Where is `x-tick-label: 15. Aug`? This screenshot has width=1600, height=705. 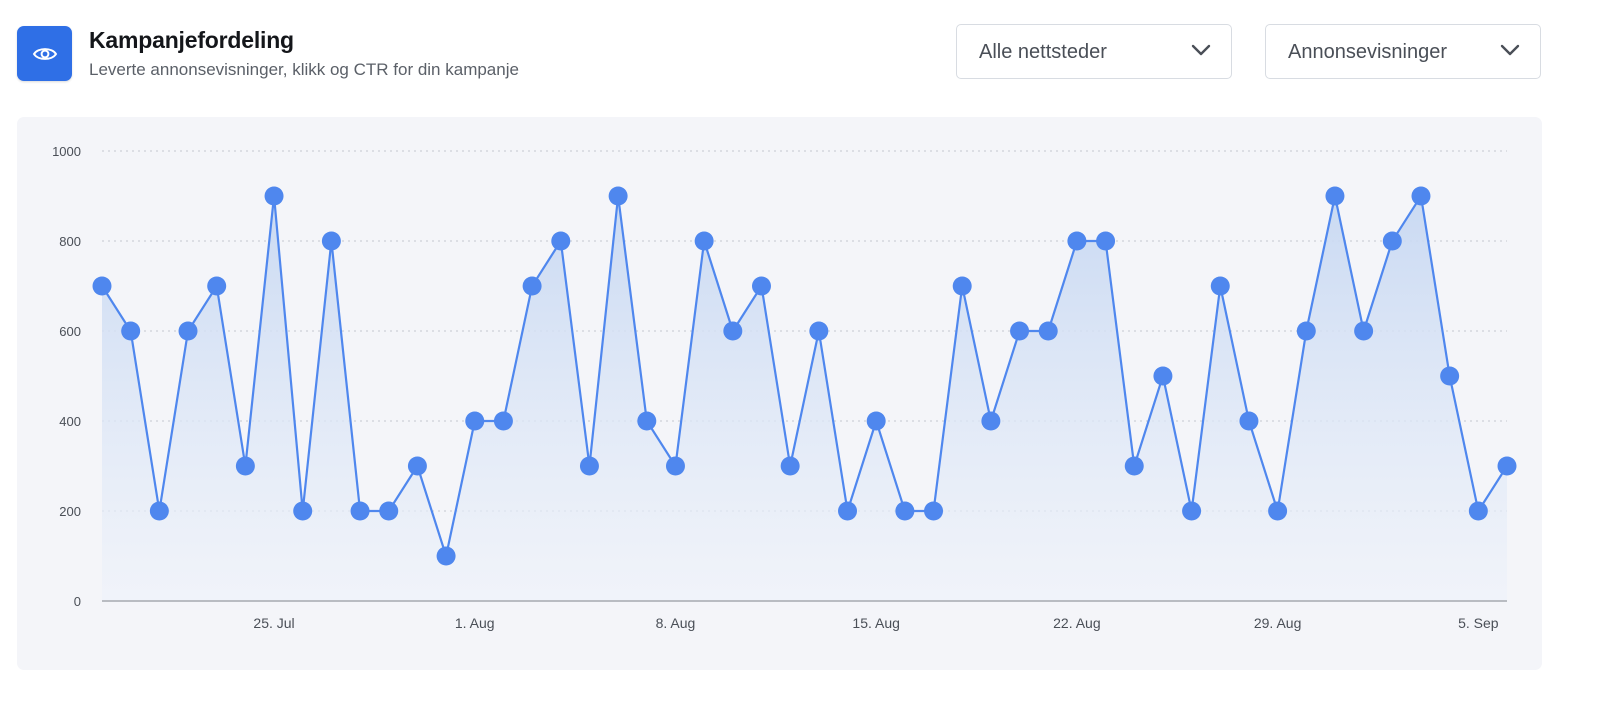
x-tick-label: 15. Aug is located at coordinates (876, 623).